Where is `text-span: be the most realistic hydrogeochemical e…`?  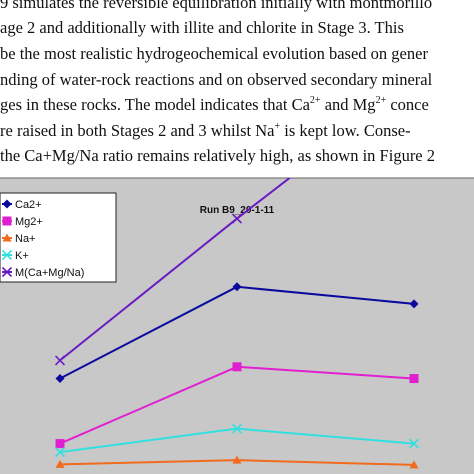
text-span: be the most realistic hydrogeochemical e… is located at coordinates (214, 53).